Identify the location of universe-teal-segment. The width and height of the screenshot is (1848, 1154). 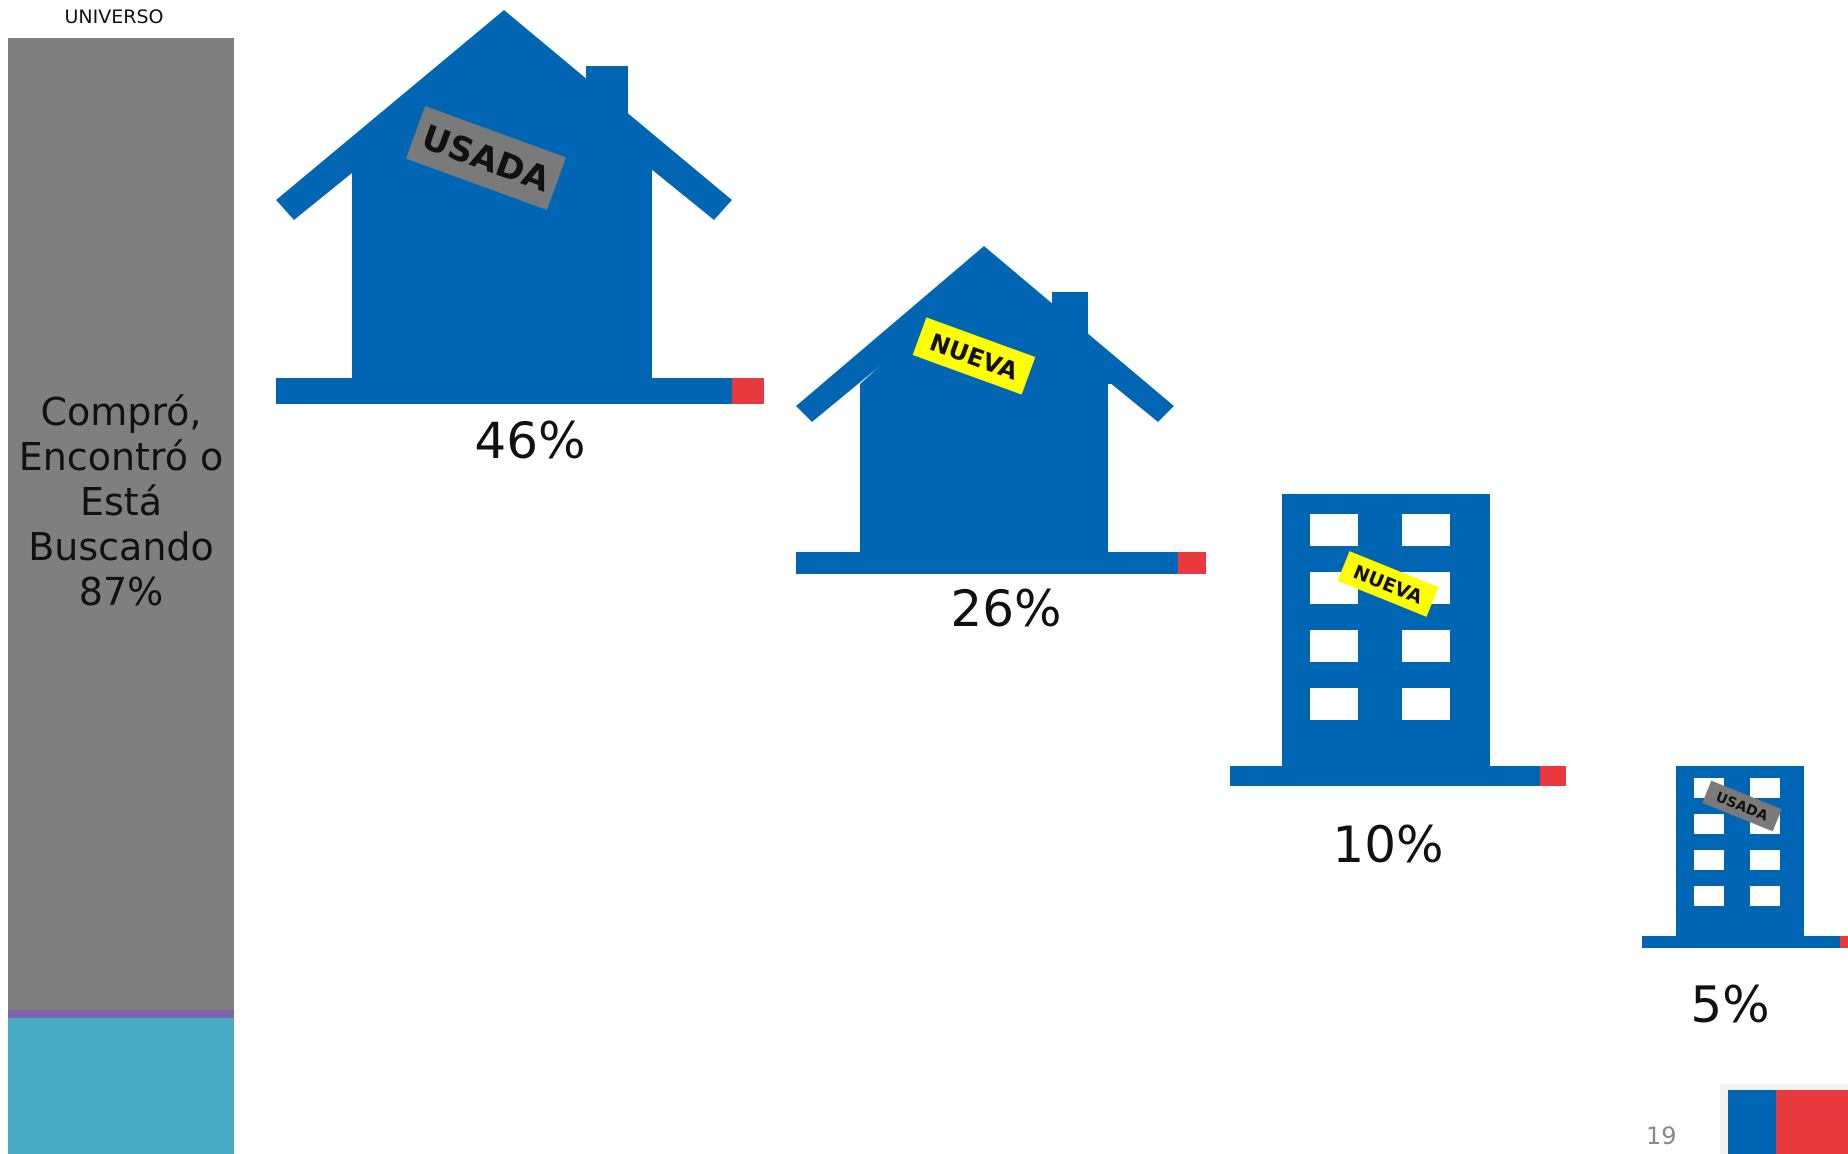
(121, 1086).